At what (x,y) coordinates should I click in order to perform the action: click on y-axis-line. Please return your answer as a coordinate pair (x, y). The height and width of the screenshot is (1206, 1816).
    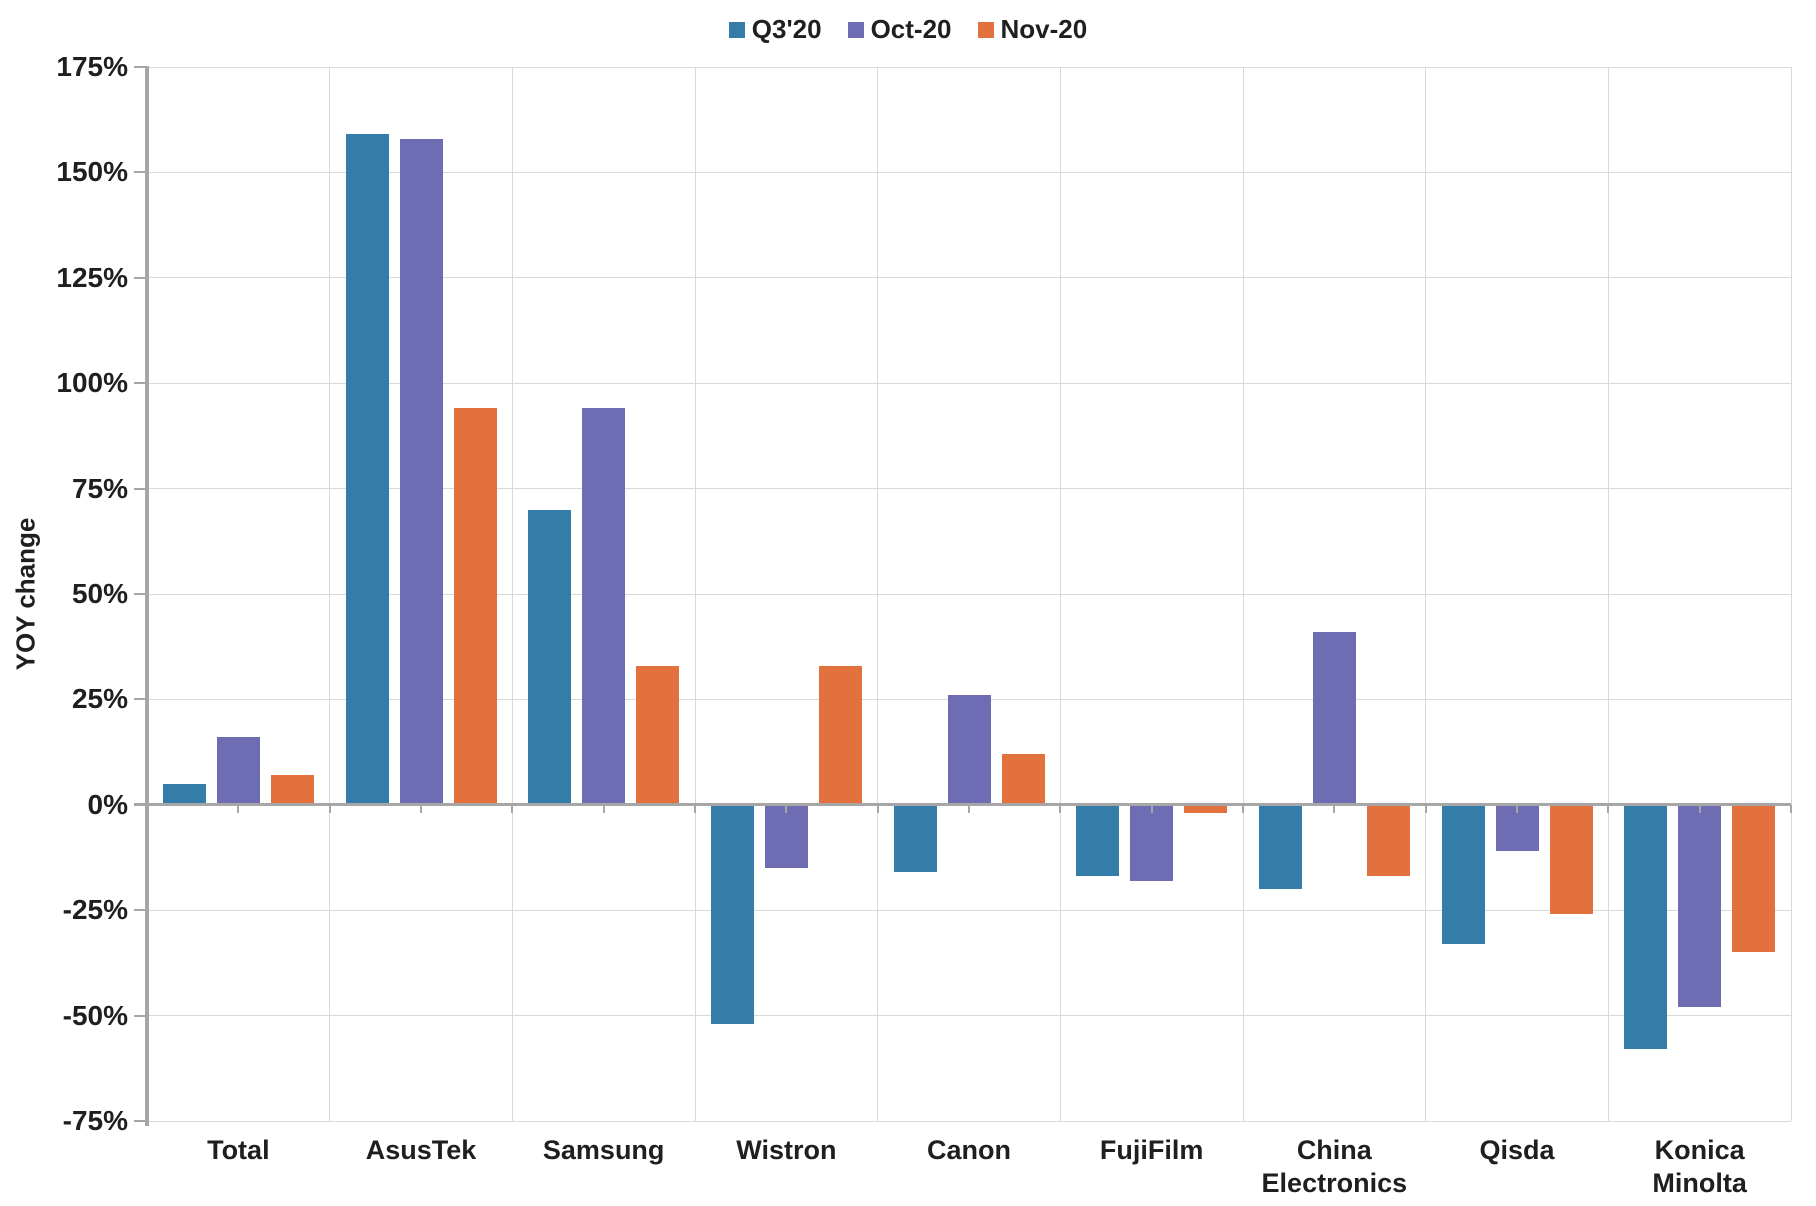
    Looking at the image, I should click on (147, 596).